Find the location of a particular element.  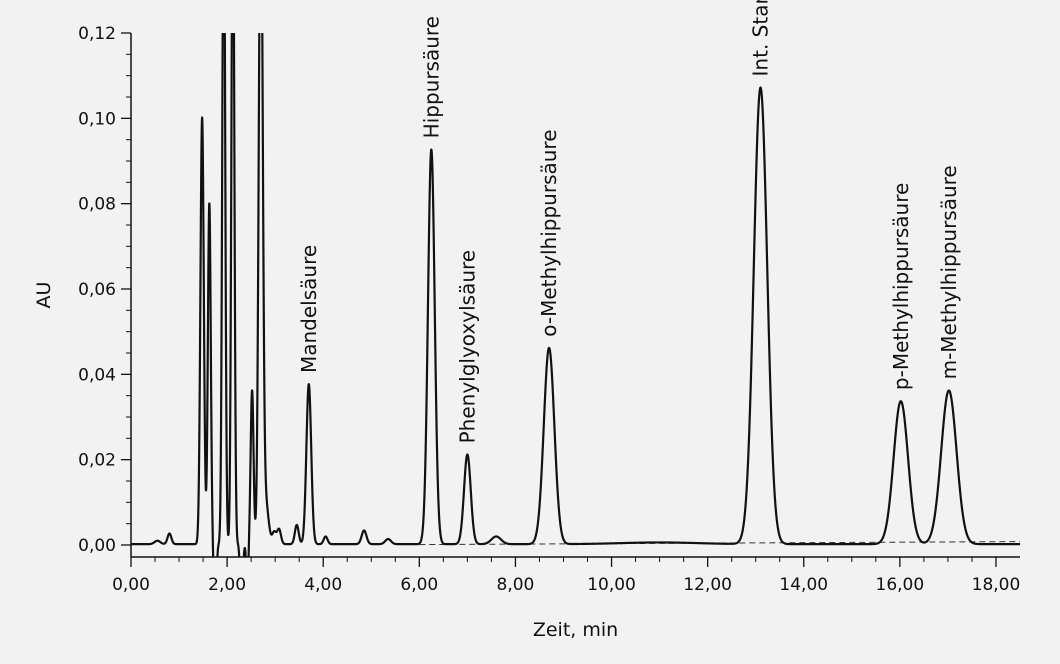

x-tick-label: 10,00 is located at coordinates (611, 585).